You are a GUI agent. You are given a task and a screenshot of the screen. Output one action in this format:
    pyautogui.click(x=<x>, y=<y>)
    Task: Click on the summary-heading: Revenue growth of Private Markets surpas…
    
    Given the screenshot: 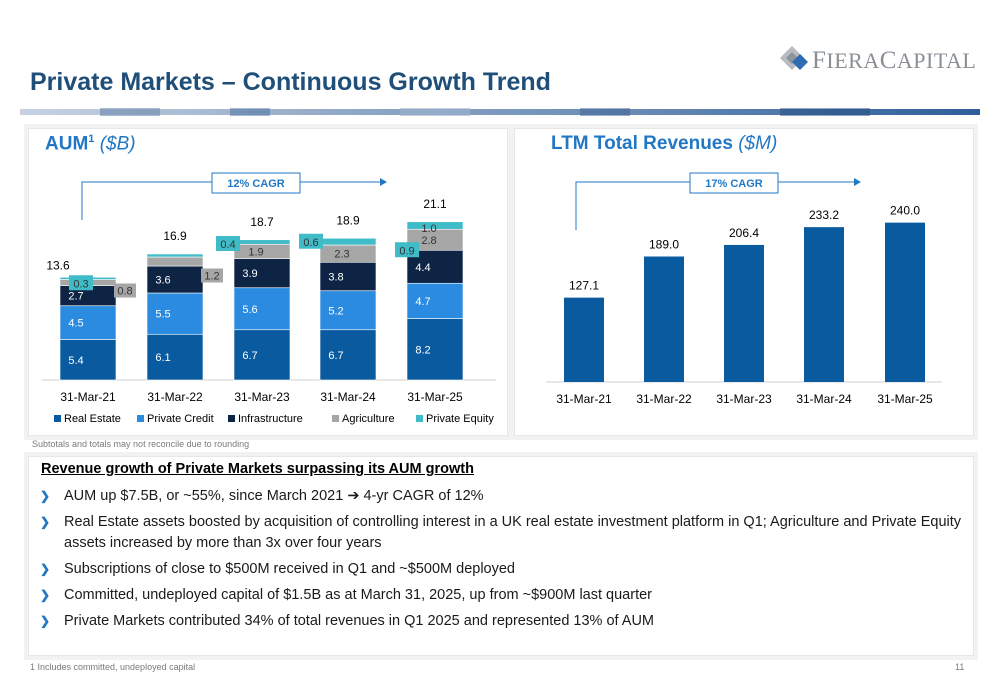 What is the action you would take?
    pyautogui.click(x=257, y=469)
    